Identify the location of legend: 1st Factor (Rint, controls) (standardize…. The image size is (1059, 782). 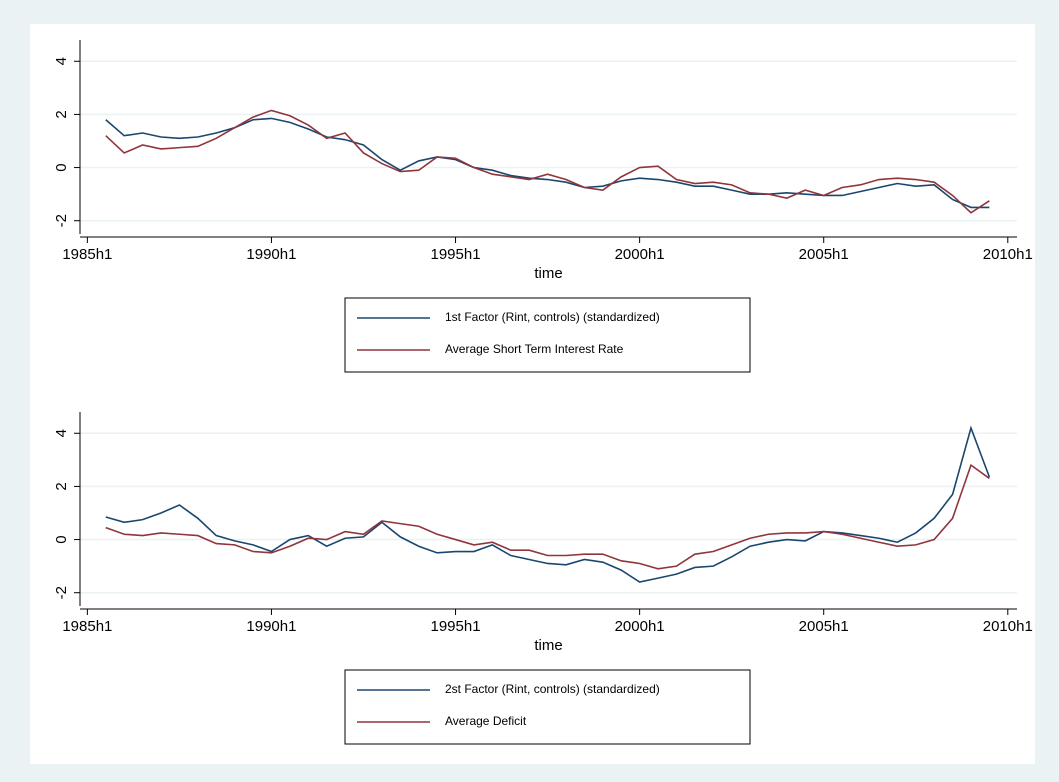
(547, 335).